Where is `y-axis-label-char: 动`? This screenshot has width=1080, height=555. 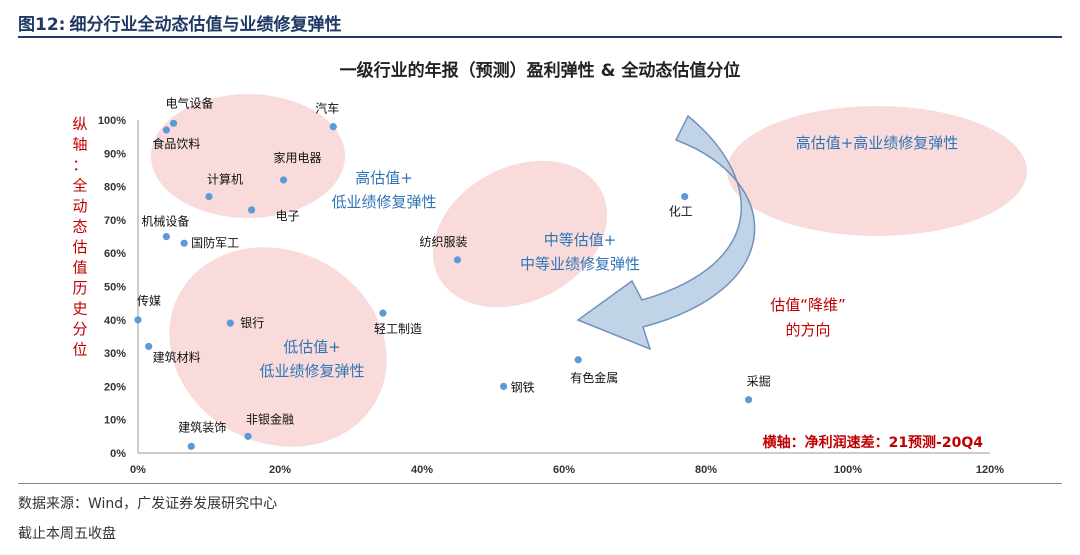 y-axis-label-char: 动 is located at coordinates (79, 206).